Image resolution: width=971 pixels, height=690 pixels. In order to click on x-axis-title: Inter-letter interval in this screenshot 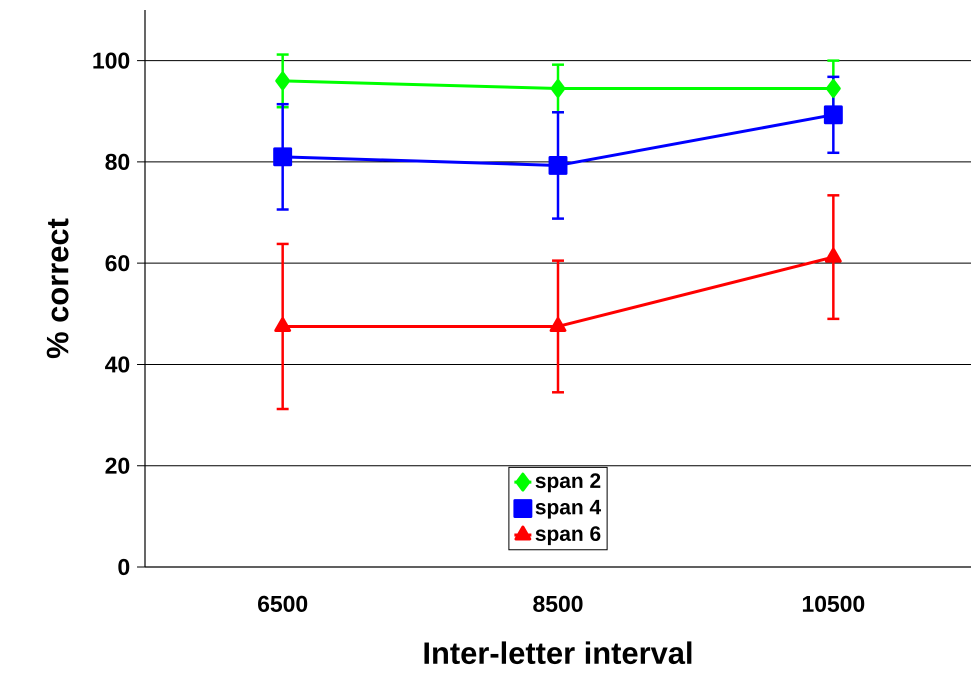, I will do `click(558, 652)`.